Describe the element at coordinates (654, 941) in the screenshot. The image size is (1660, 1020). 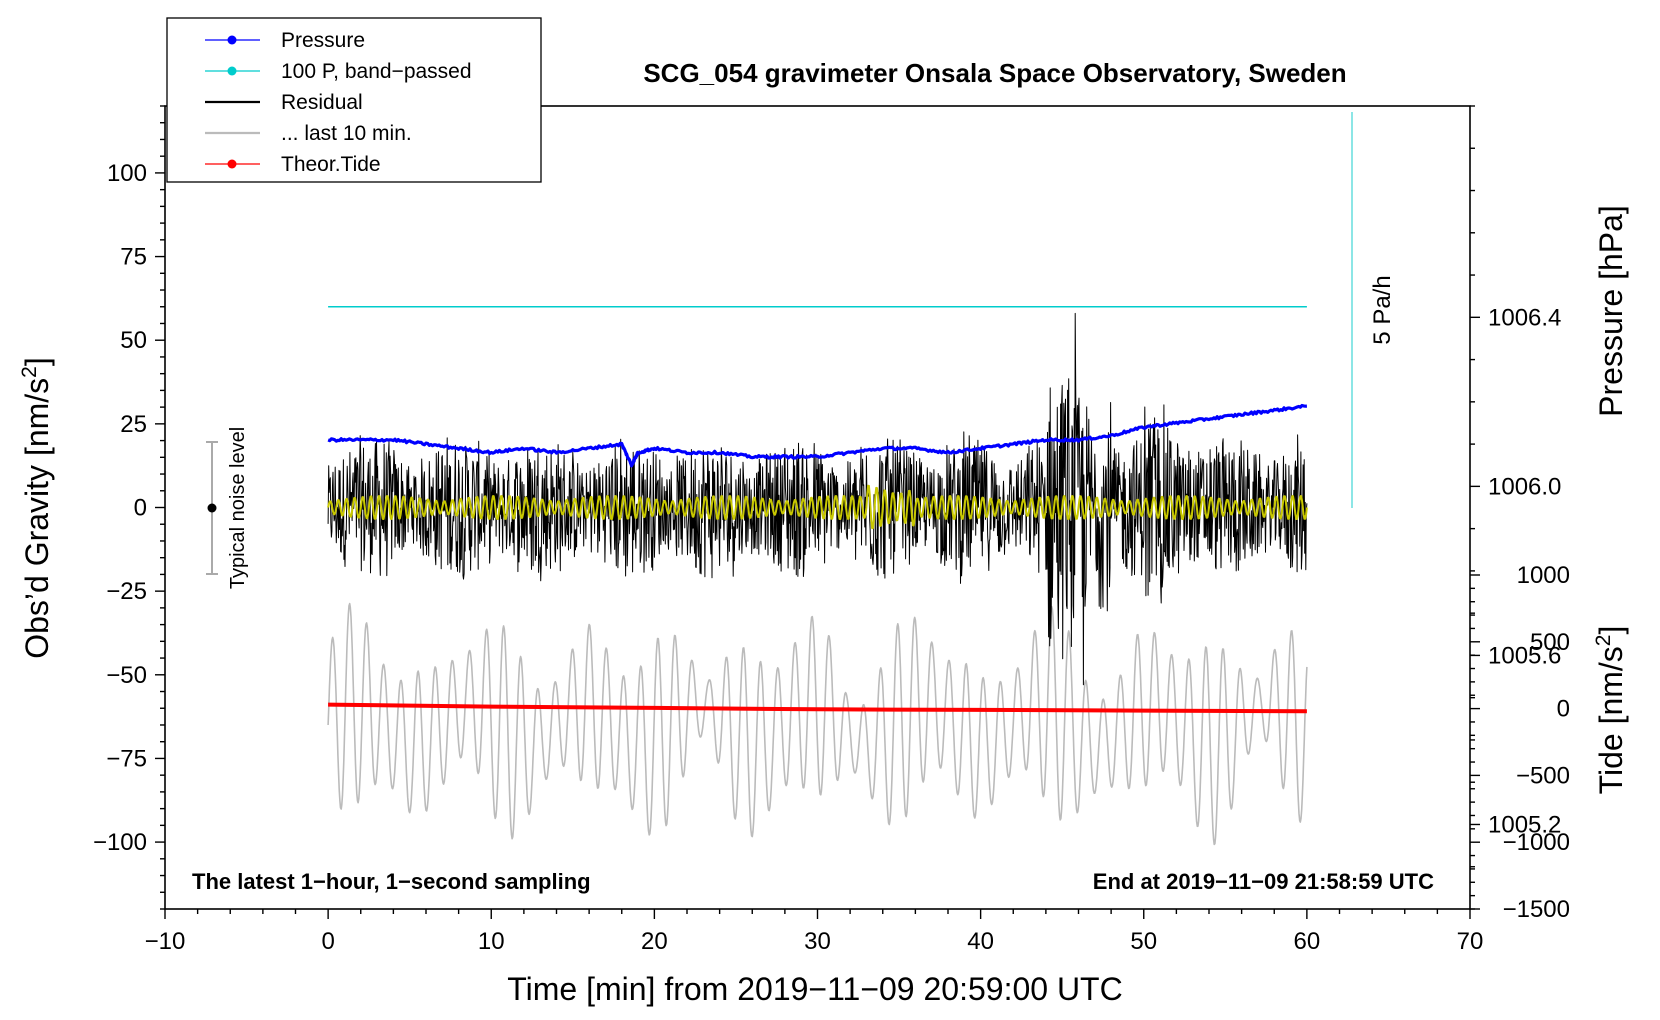
I see `x-tick-label: 20` at that location.